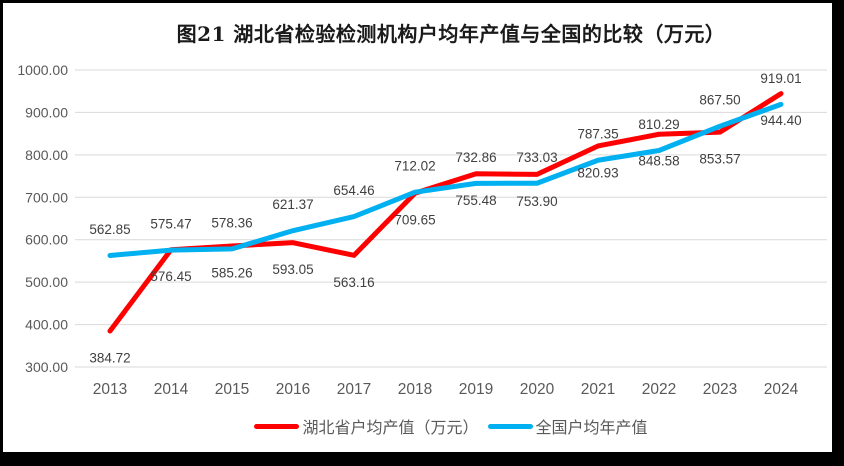  What do you see at coordinates (414, 166) in the screenshot?
I see `data-label-national: 712.02` at bounding box center [414, 166].